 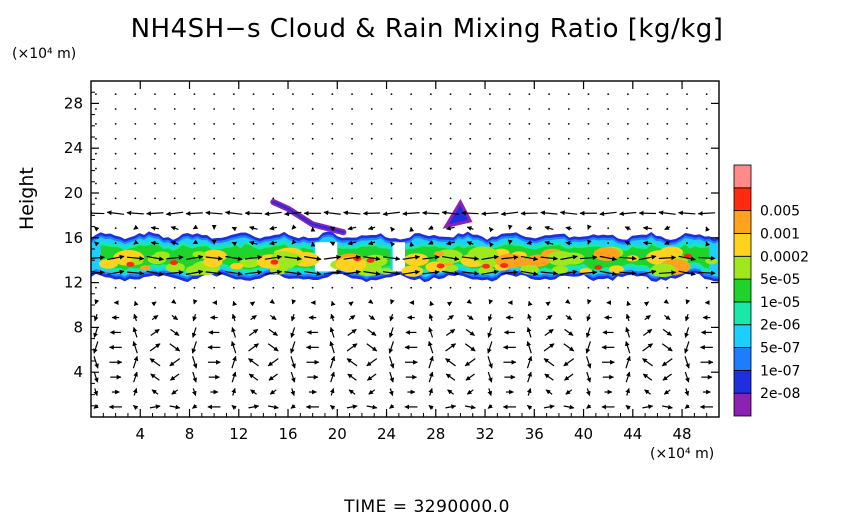 What do you see at coordinates (780, 326) in the screenshot?
I see `colorbar-label: 2e-06` at bounding box center [780, 326].